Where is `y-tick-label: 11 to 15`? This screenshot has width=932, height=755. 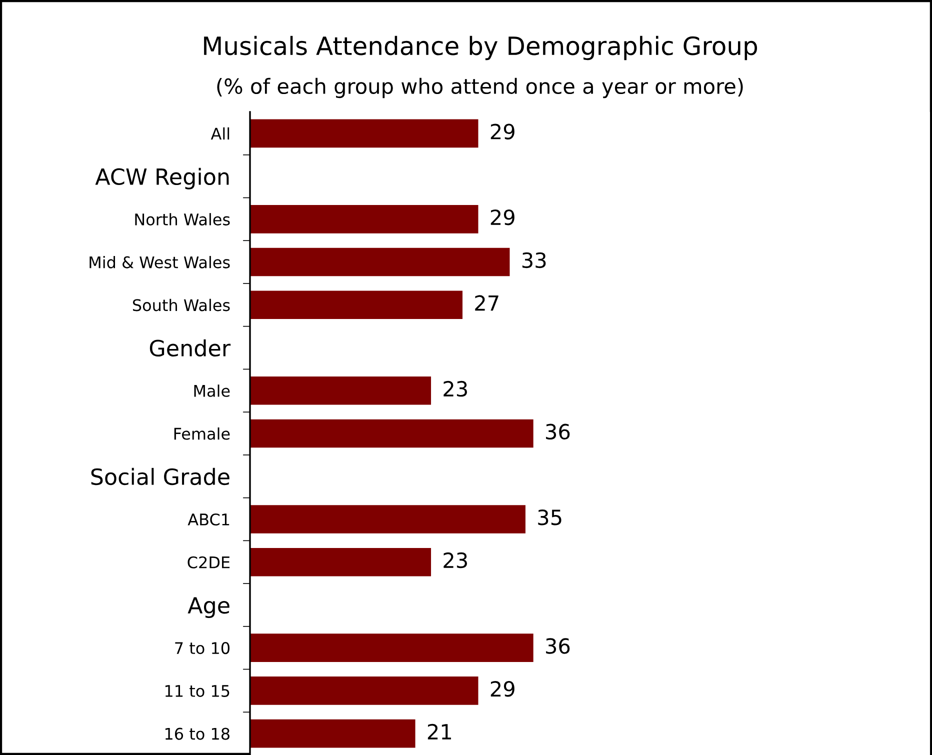 y-tick-label: 11 to 15 is located at coordinates (197, 691).